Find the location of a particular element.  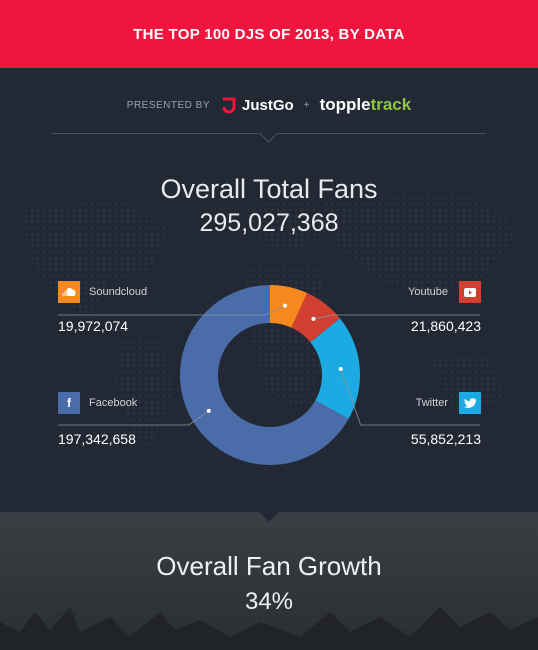

youtube-icon is located at coordinates (470, 292).